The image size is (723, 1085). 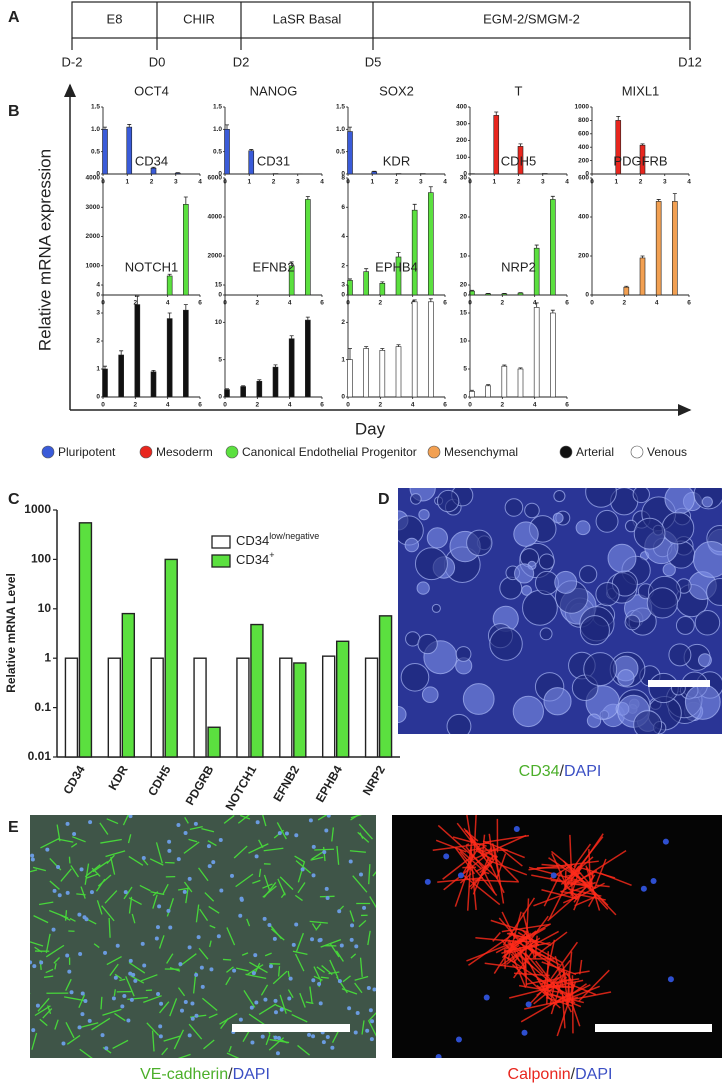 What do you see at coordinates (151, 266) in the screenshot?
I see `chart-title: NOTCH1` at bounding box center [151, 266].